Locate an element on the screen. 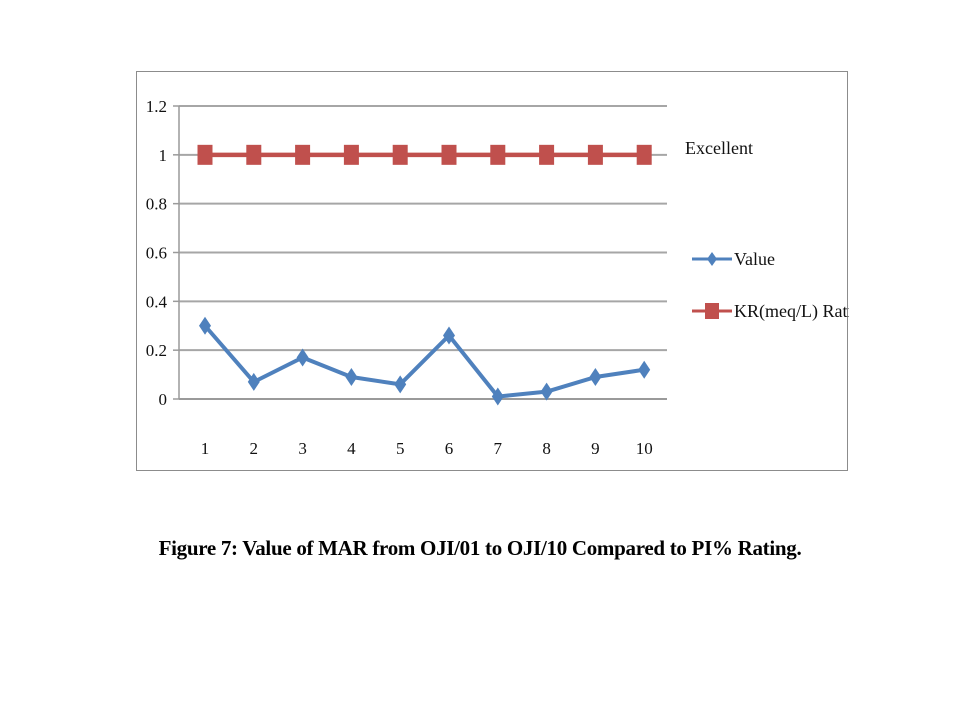  y-axis-ticks: 0 0.2 0.4 0.6 0.8 1 1.2 is located at coordinates (157, 253).